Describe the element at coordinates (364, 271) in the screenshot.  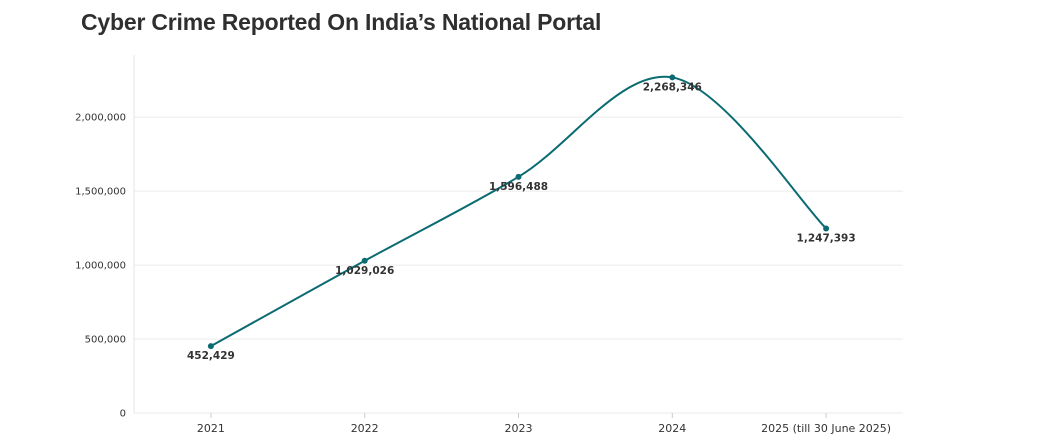
I see `data-label: 1,029,026` at that location.